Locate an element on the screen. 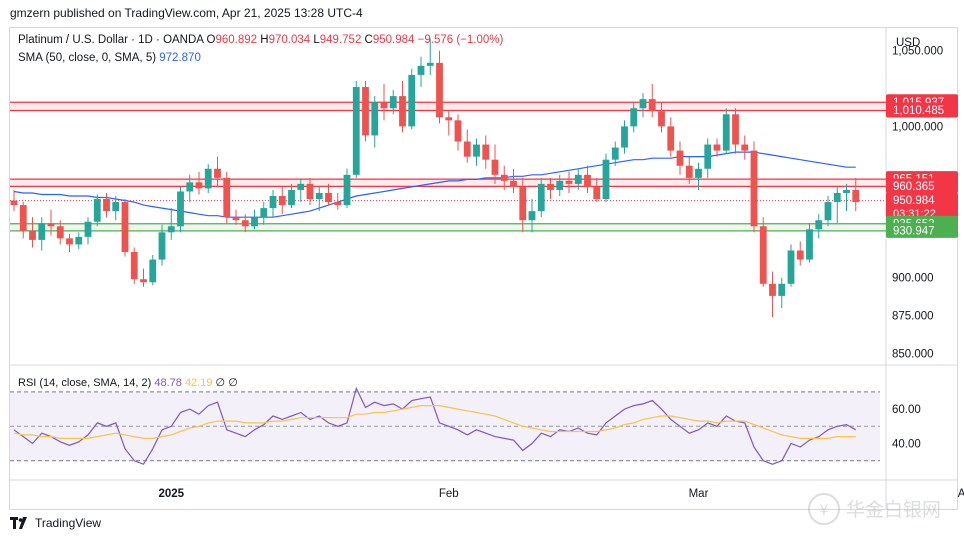 This screenshot has width=964, height=542. sma-line is located at coordinates (434, 184).